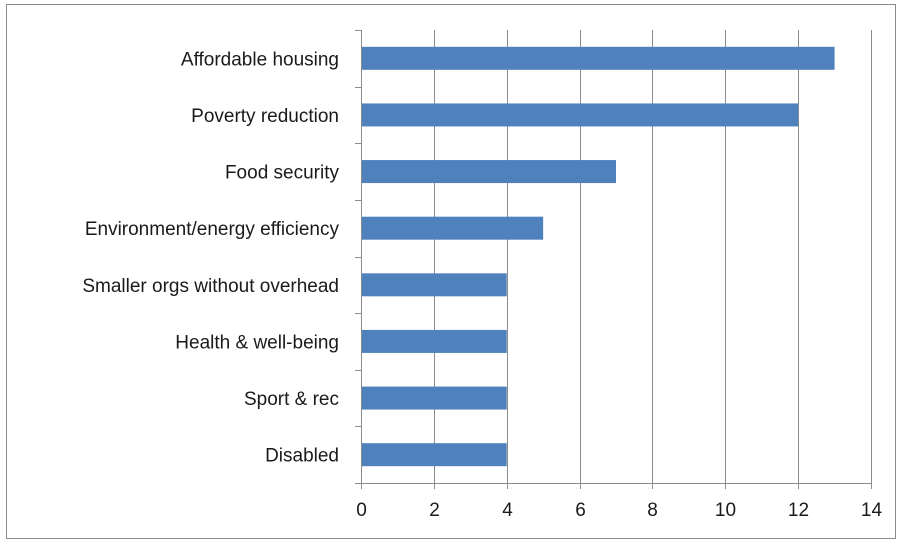  What do you see at coordinates (212, 229) in the screenshot?
I see `category-label: Environment/energy efficiency` at bounding box center [212, 229].